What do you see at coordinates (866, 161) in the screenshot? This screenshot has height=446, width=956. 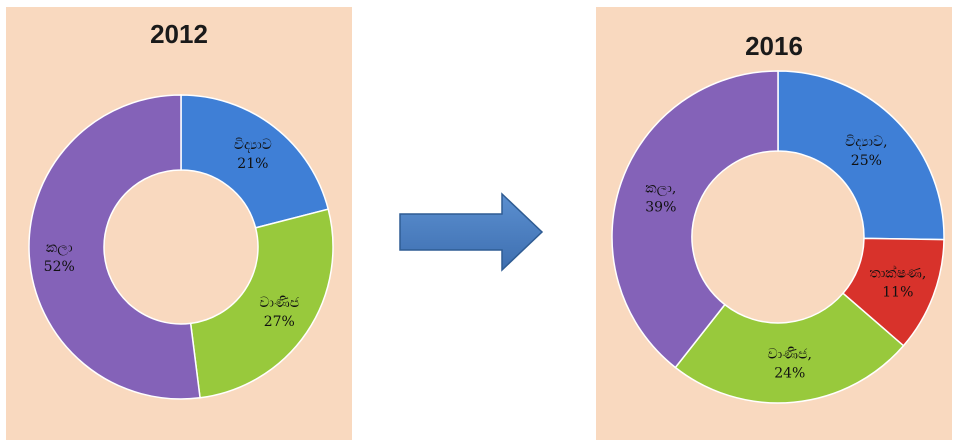 I see `slice-percent-label: 25%` at bounding box center [866, 161].